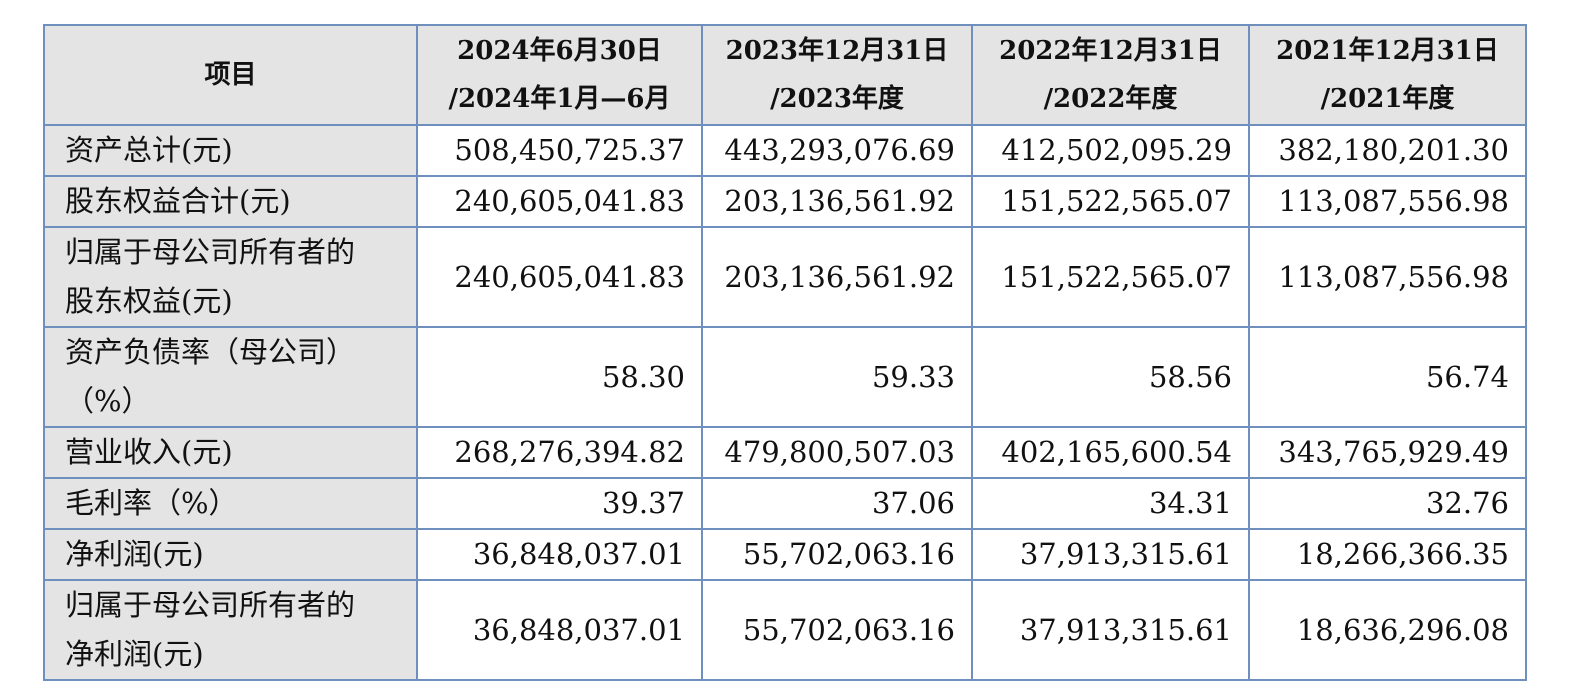 The width and height of the screenshot is (1573, 681). I want to click on value-cell: 56.74, so click(1387, 377).